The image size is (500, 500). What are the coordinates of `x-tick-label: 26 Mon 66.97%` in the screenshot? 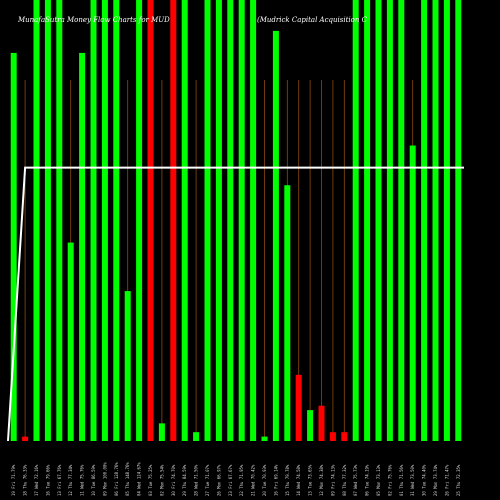 It's located at (218, 480).